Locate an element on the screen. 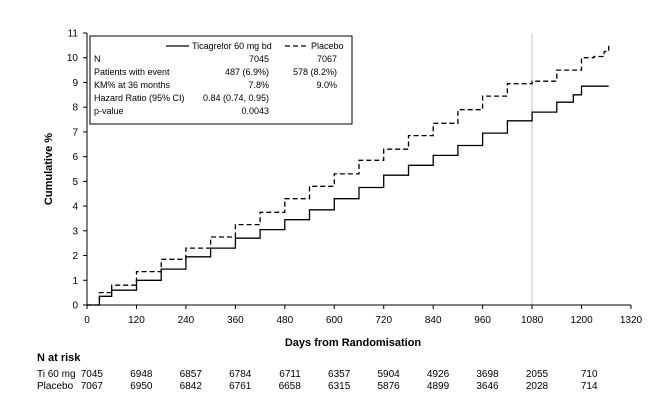 The width and height of the screenshot is (664, 417). x-tick-label: 360 is located at coordinates (235, 320).